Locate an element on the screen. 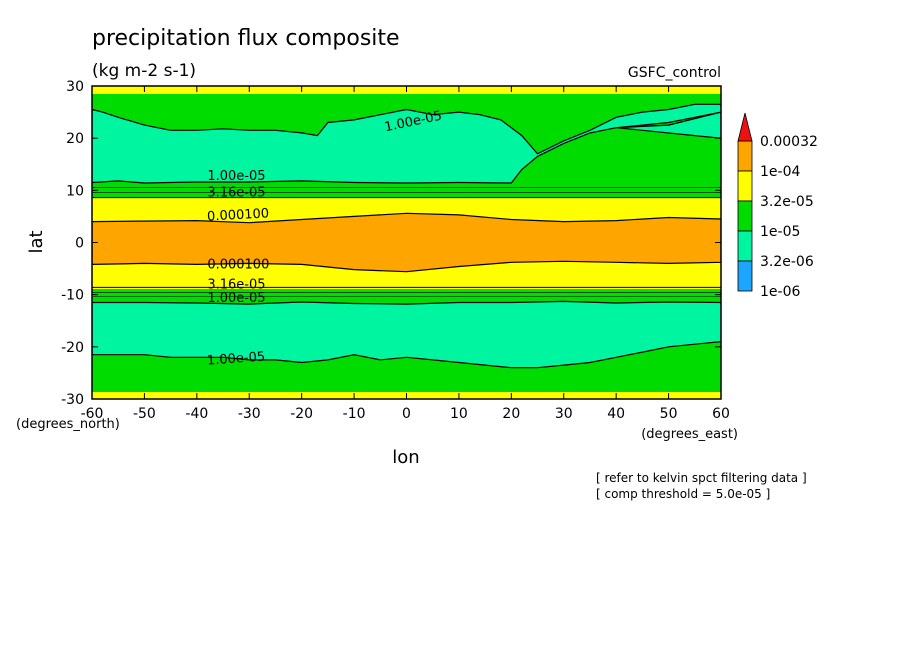  y-tick-label: -30 is located at coordinates (72, 400).